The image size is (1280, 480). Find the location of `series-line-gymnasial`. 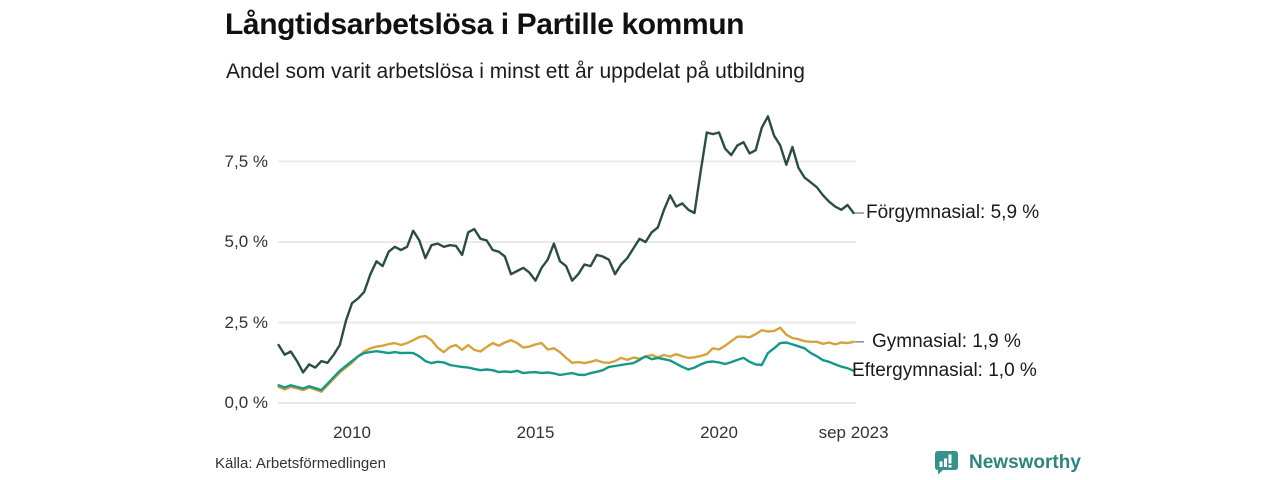

series-line-gymnasial is located at coordinates (566, 359).